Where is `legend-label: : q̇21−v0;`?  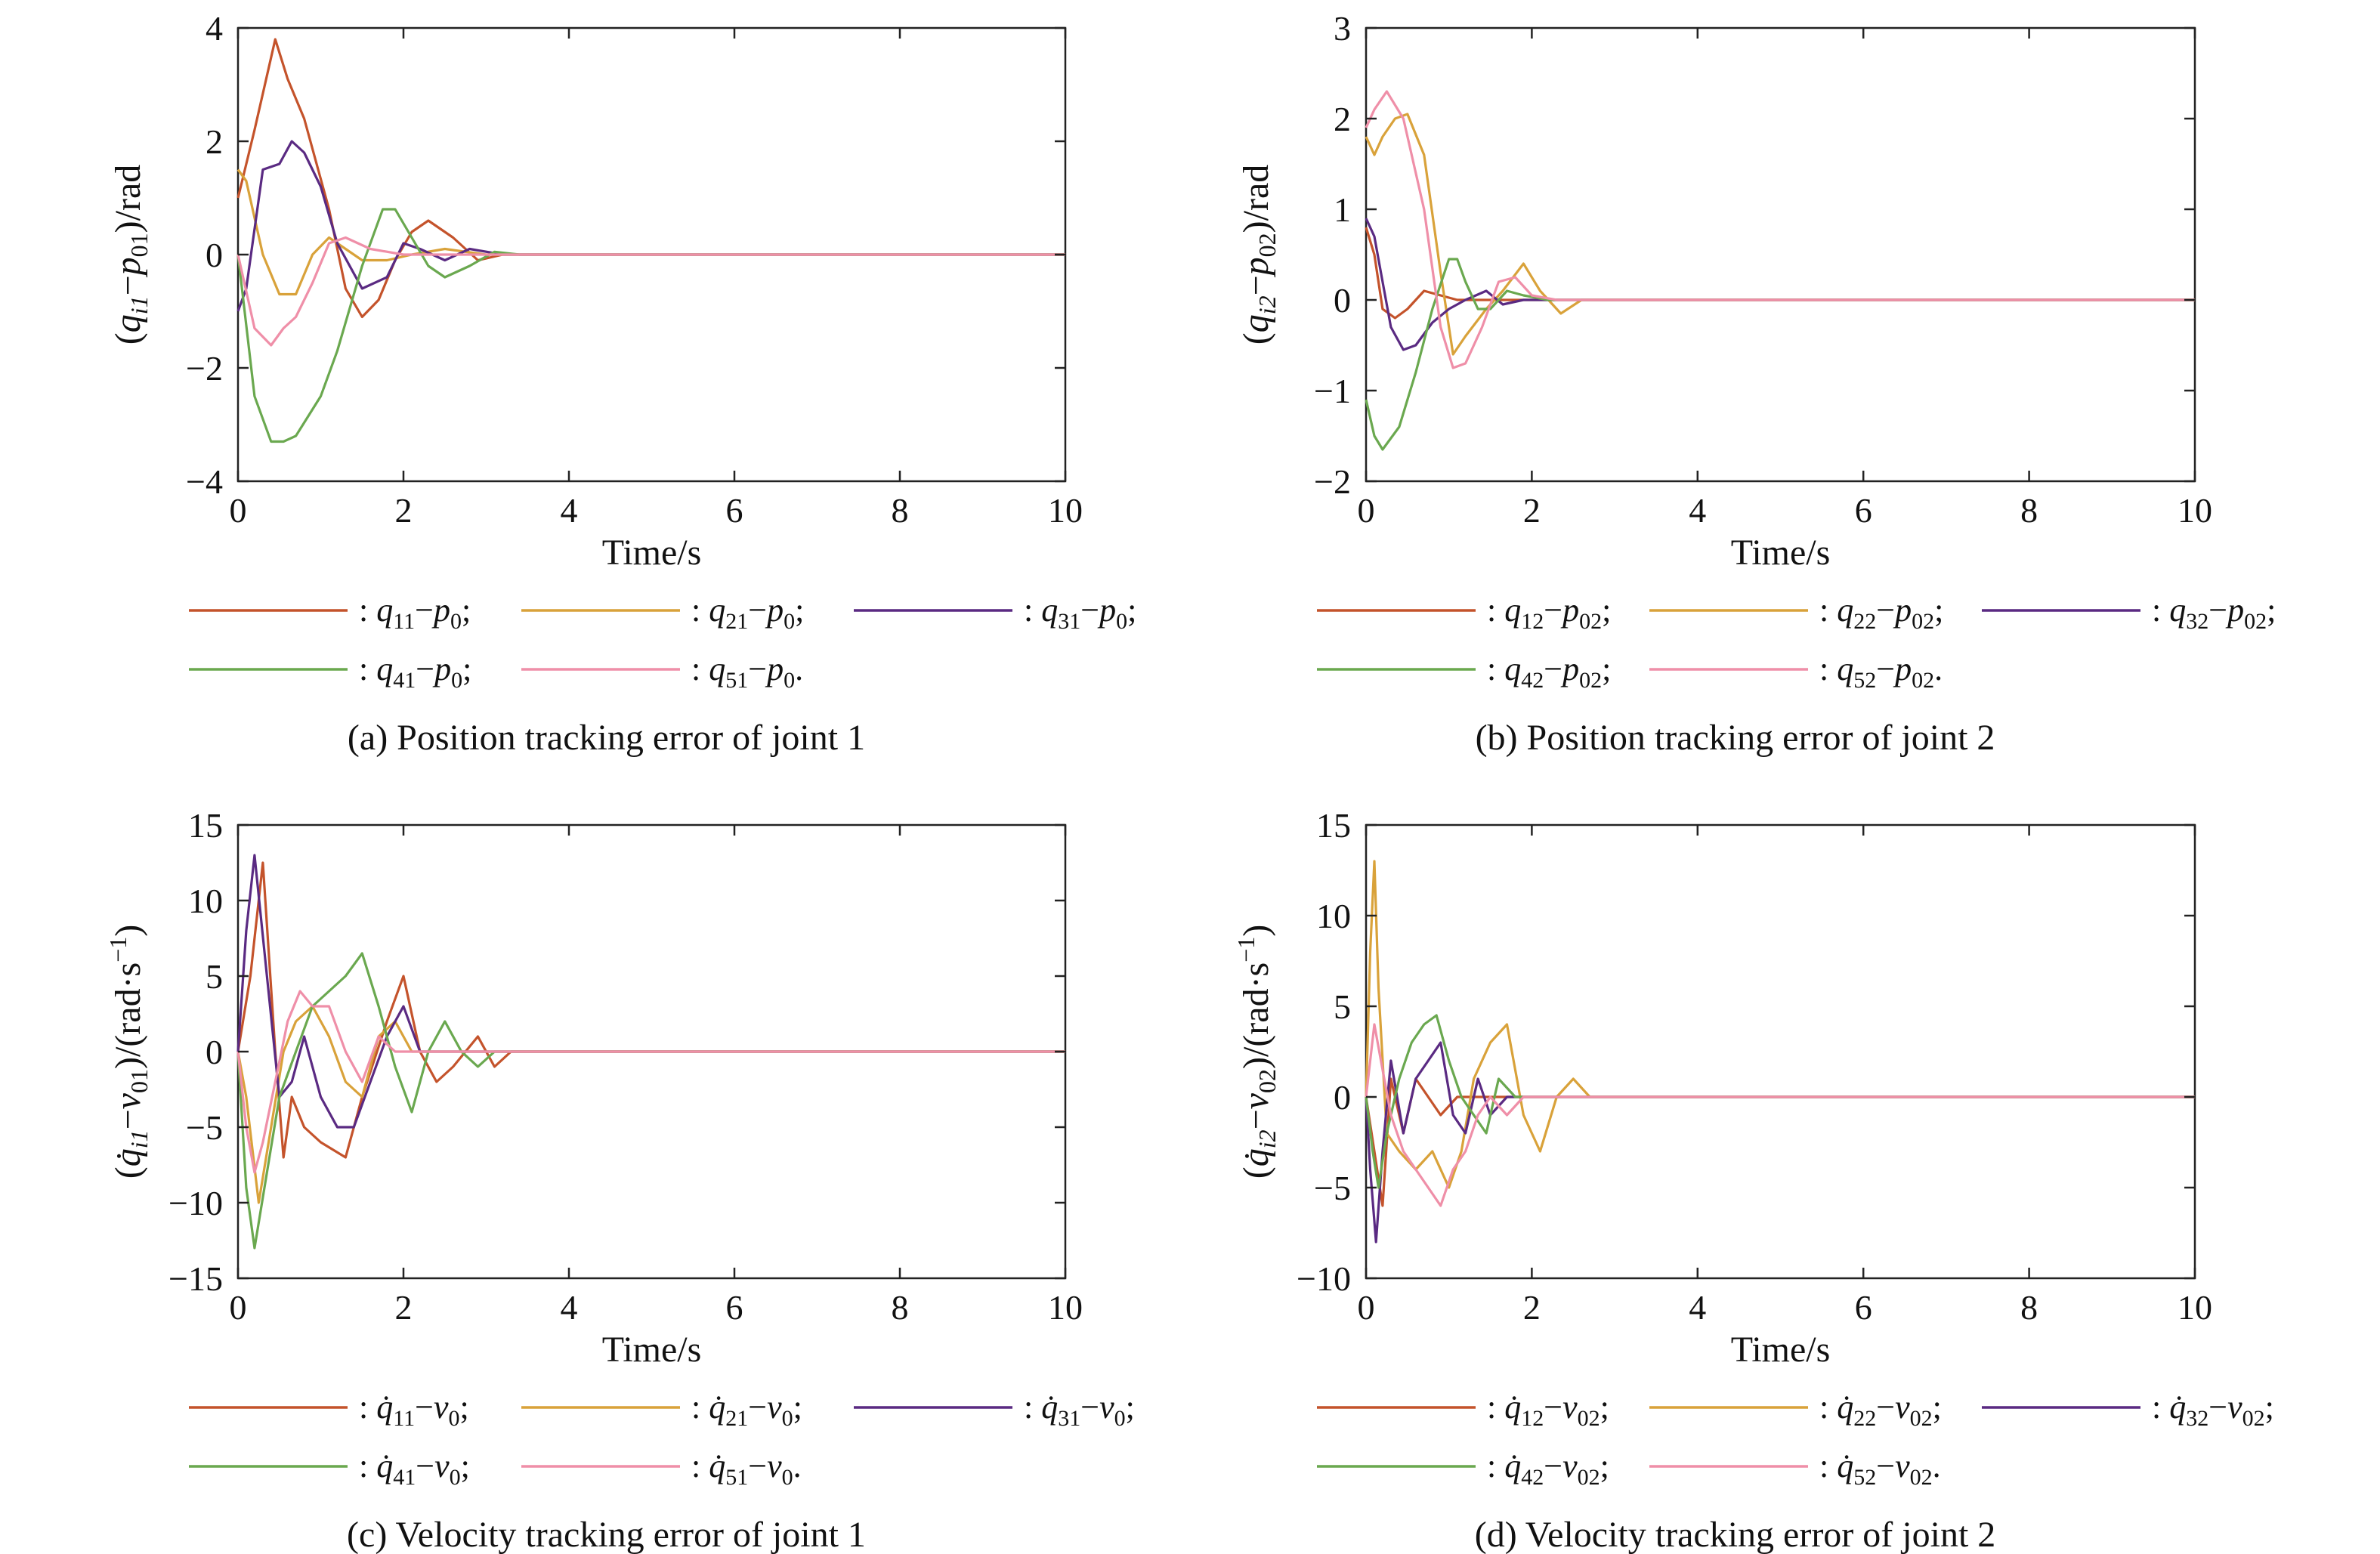
legend-label: : q̇21−v0; is located at coordinates (746, 1410).